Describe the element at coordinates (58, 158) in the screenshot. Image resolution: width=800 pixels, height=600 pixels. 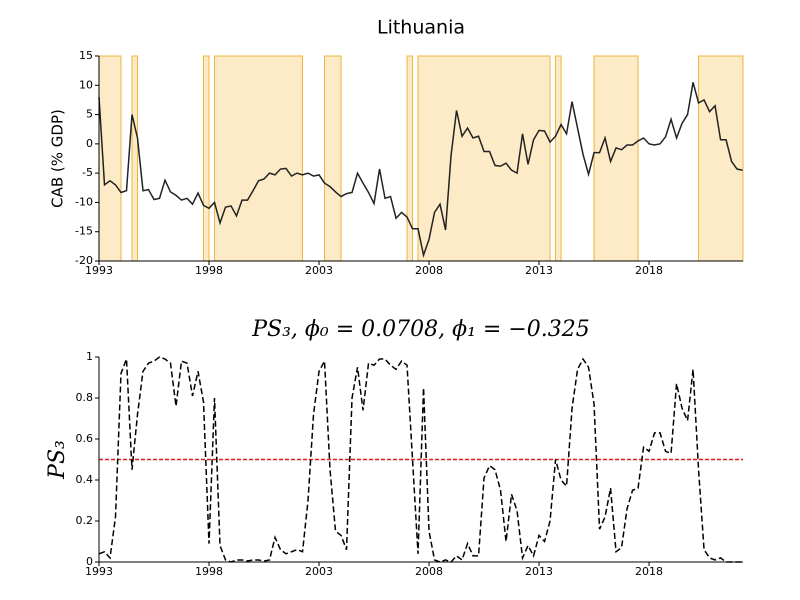
I see `y-axis-label: CAB (% GDP)` at that location.